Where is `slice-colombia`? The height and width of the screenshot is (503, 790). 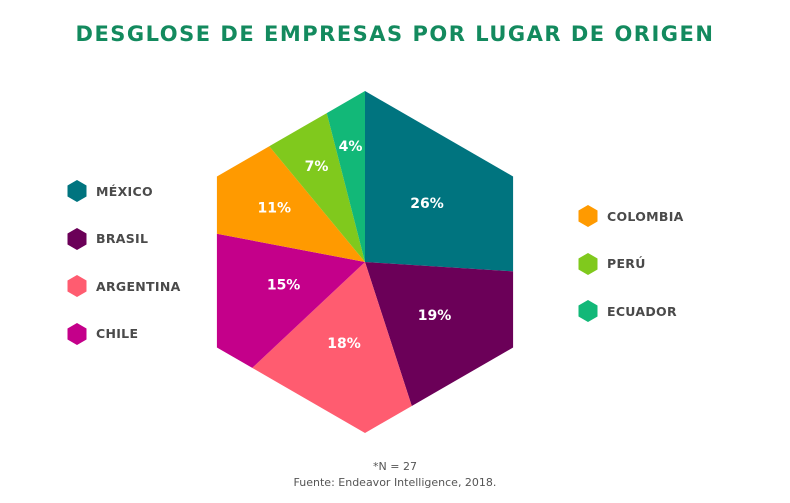
slice-colombia is located at coordinates (290, 204).